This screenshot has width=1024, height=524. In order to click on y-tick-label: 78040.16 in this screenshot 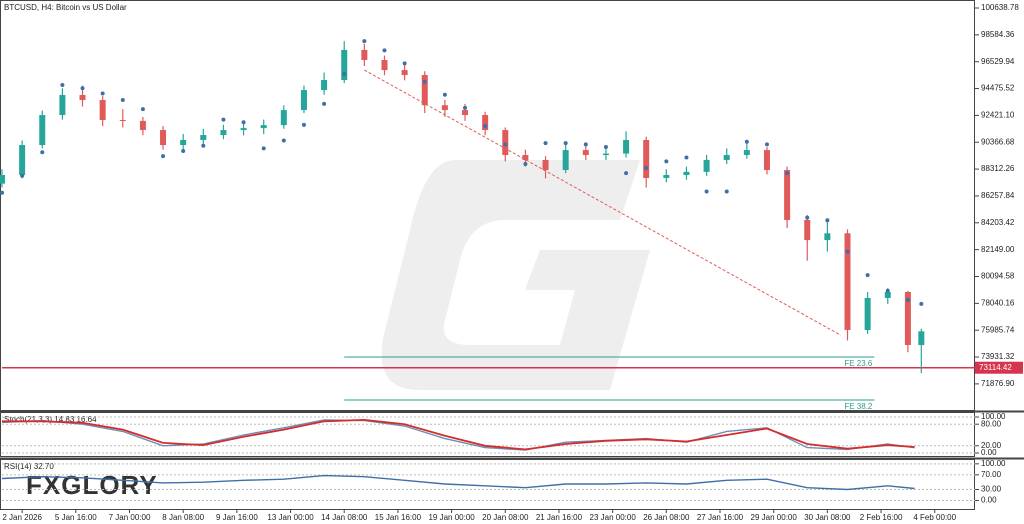, I will do `click(998, 302)`.